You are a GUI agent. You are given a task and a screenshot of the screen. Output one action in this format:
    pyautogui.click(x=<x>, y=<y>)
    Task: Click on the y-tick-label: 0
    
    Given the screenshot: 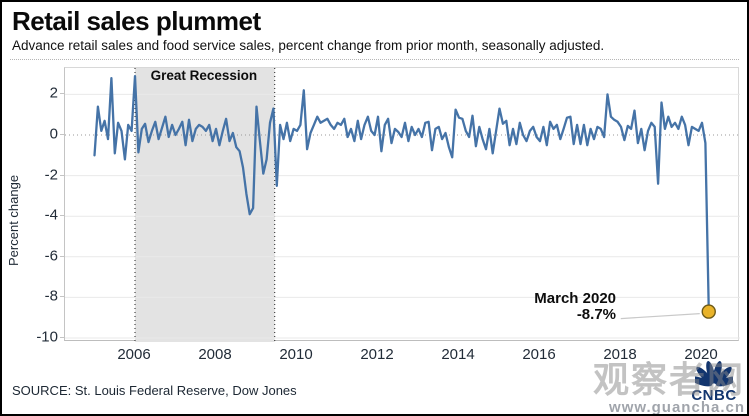 What is the action you would take?
    pyautogui.click(x=53, y=134)
    